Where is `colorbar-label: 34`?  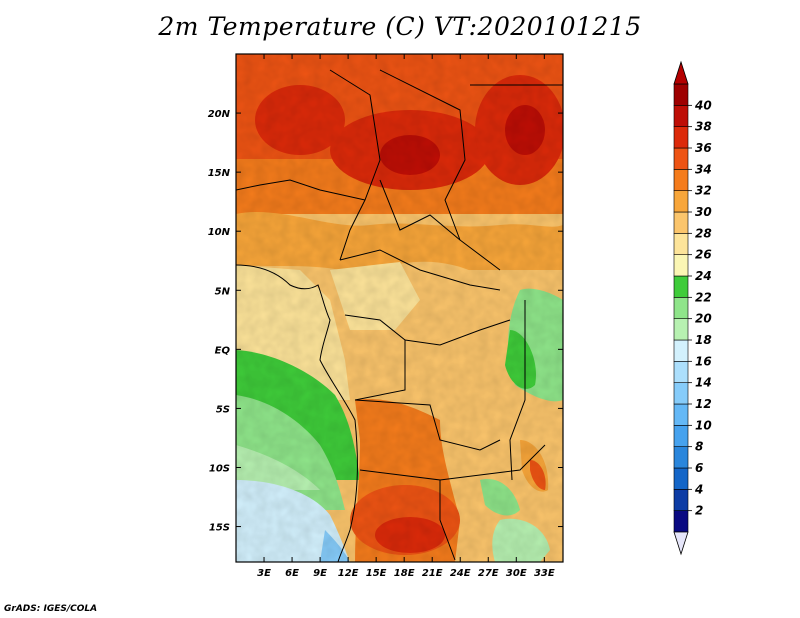 colorbar-label: 34 is located at coordinates (703, 169).